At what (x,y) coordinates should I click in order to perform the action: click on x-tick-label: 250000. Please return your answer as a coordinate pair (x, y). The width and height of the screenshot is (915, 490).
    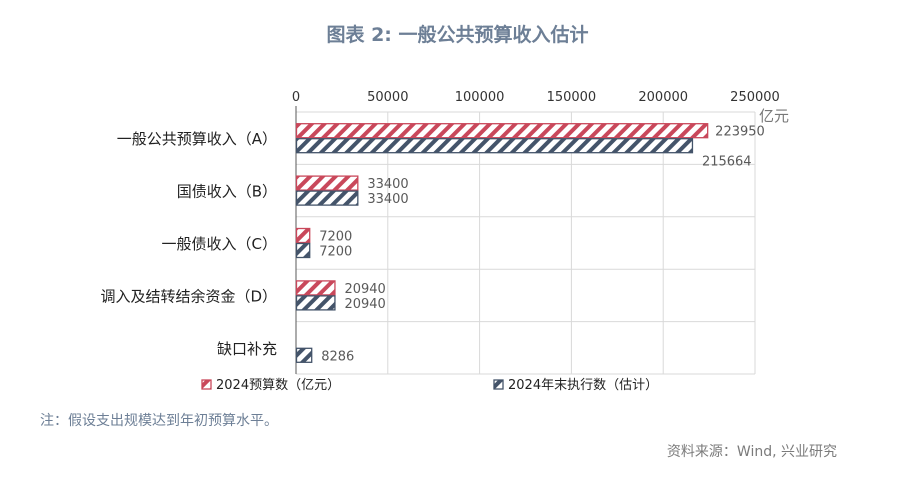
    Looking at the image, I should click on (755, 97).